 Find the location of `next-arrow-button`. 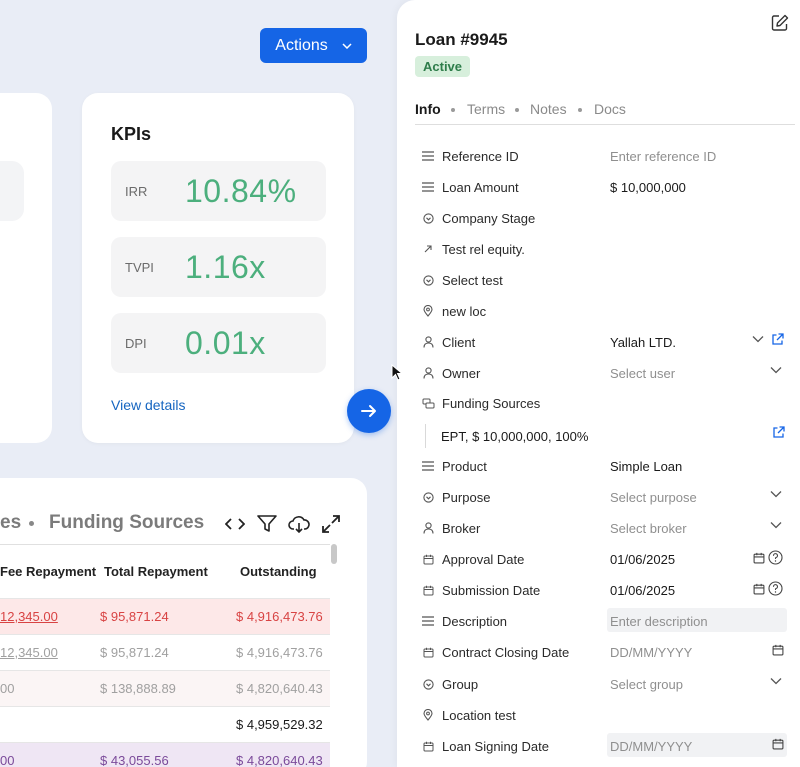

next-arrow-button is located at coordinates (369, 411).